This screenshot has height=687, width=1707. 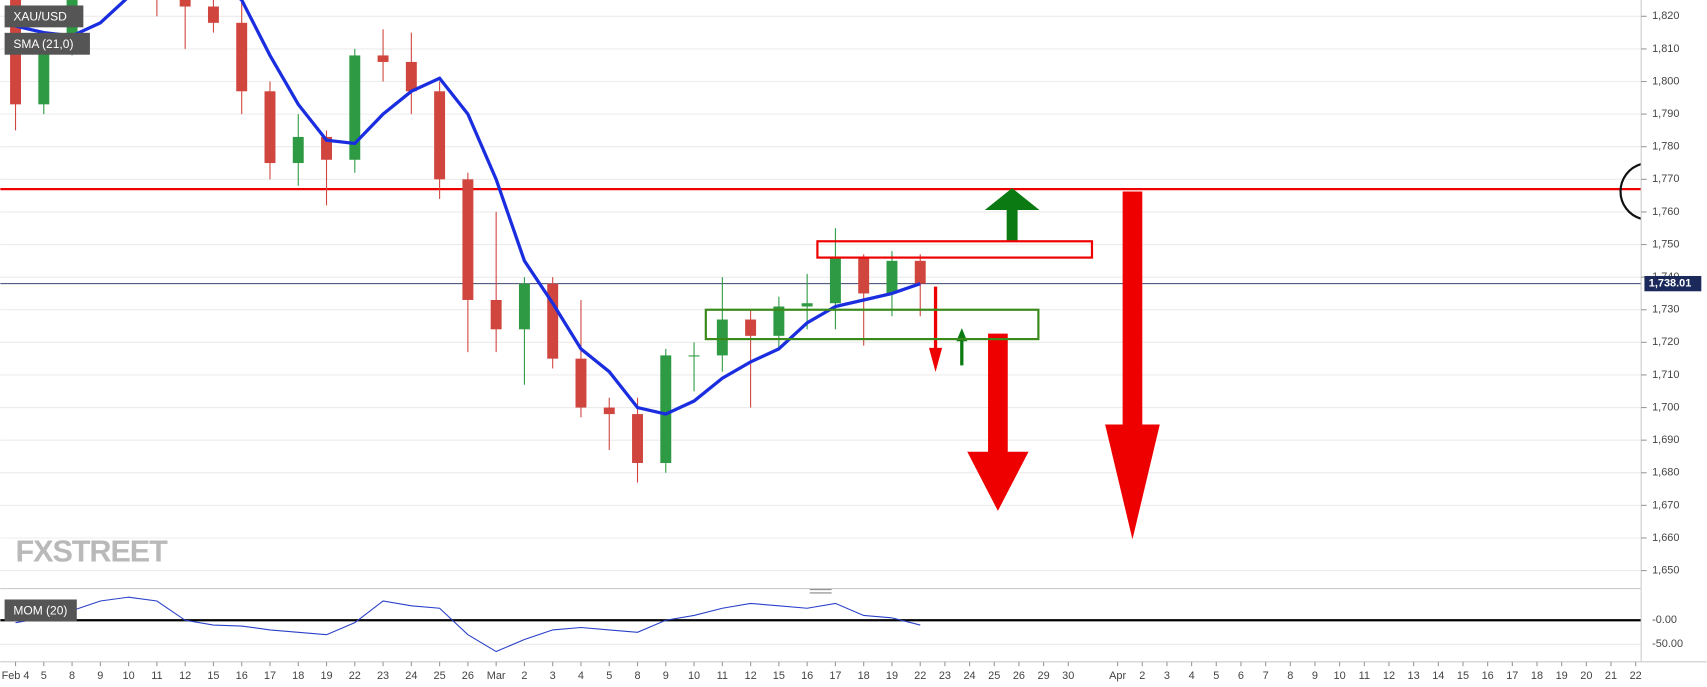 I want to click on y-tick-label: 1,820, so click(x=1665, y=16).